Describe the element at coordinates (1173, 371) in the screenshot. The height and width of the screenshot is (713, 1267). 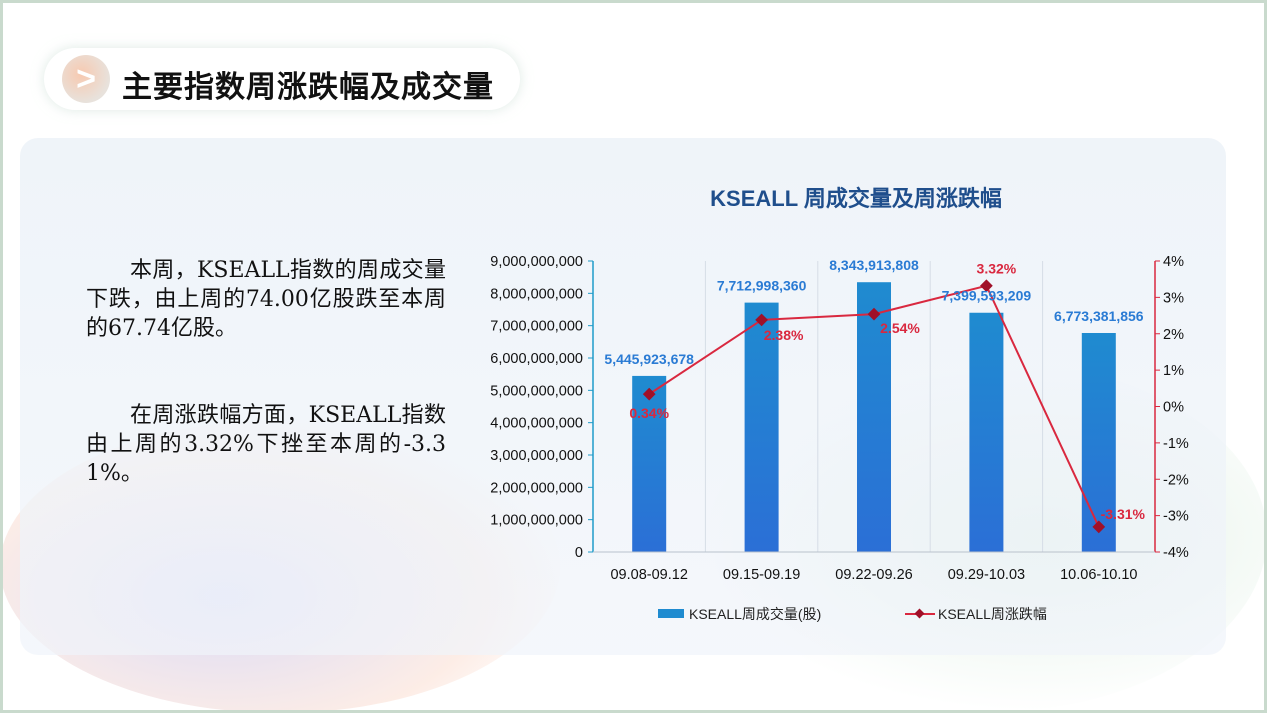
I see `right-axis-tick-label: 1%` at that location.